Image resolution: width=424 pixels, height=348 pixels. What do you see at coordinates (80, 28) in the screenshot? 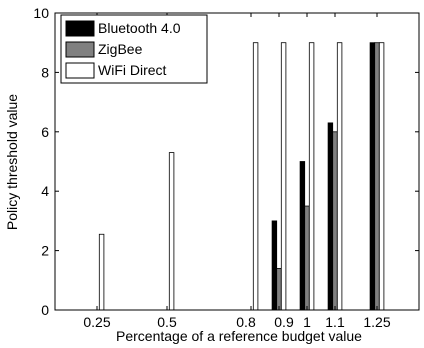
I see `legend-swatch-bluetooth` at bounding box center [80, 28].